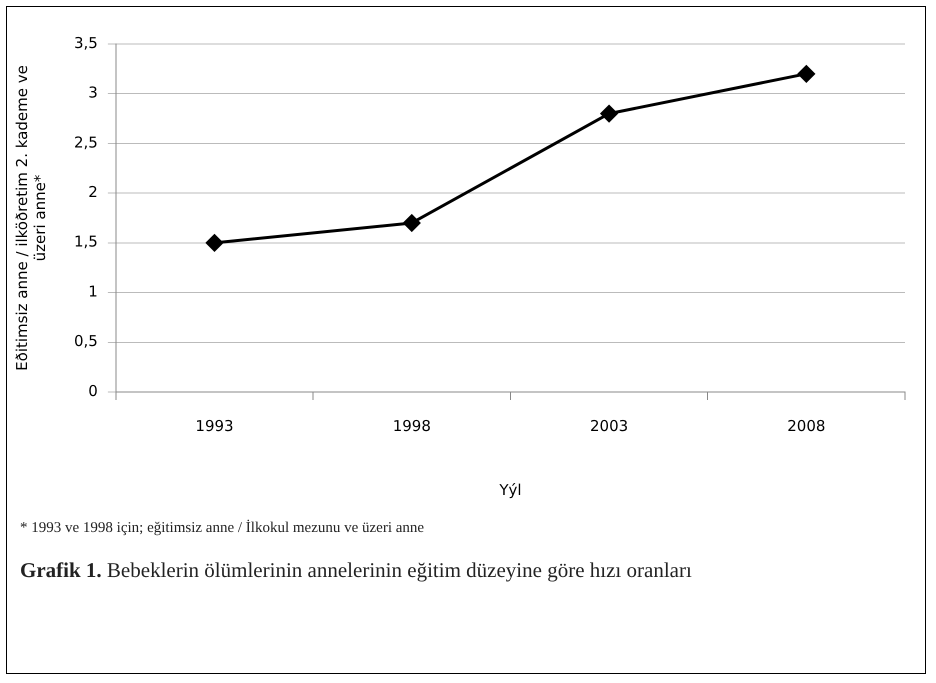 The height and width of the screenshot is (683, 936). What do you see at coordinates (86, 341) in the screenshot?
I see `y-tick-label: 0,5` at bounding box center [86, 341].